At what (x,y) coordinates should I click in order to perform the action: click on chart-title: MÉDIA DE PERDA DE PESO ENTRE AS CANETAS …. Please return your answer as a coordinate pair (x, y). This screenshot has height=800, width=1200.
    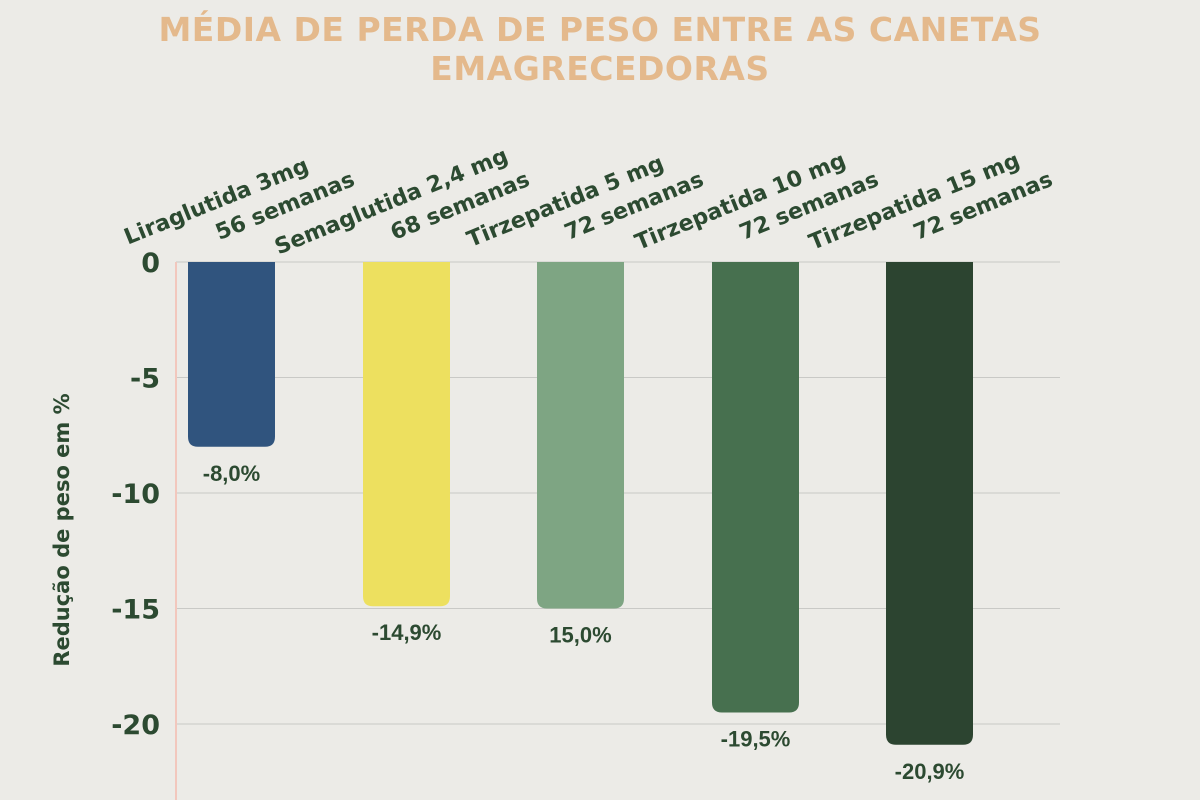
    Looking at the image, I should click on (600, 49).